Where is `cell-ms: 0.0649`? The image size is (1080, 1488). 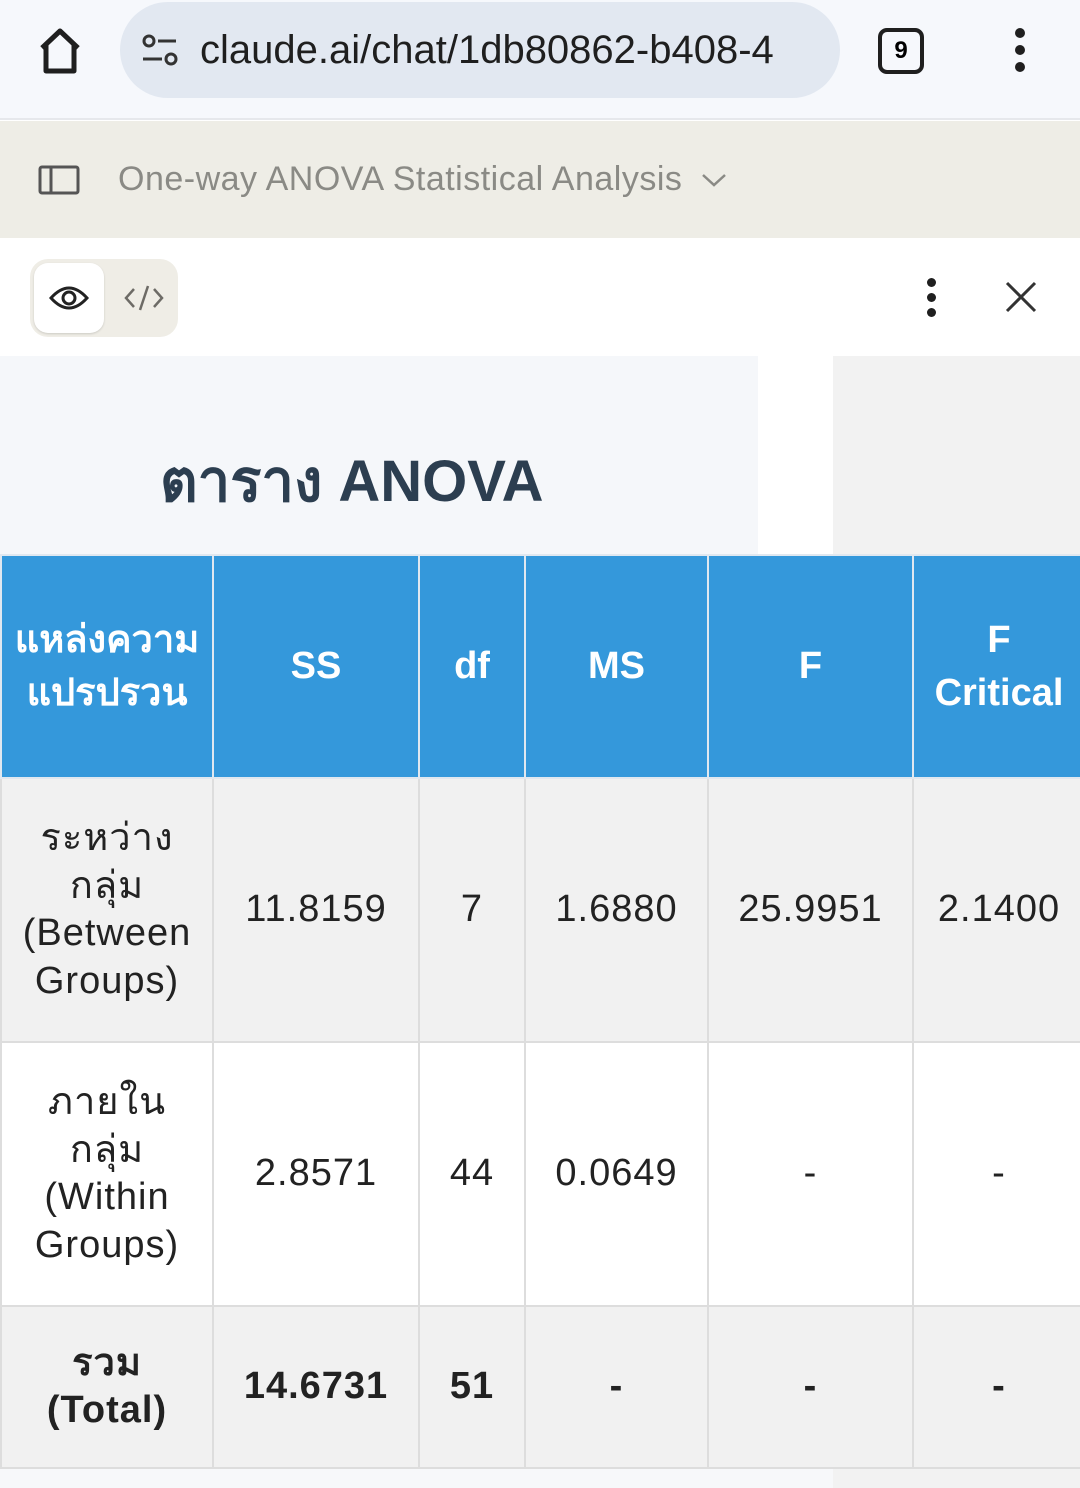 cell-ms: 0.0649 is located at coordinates (616, 1174).